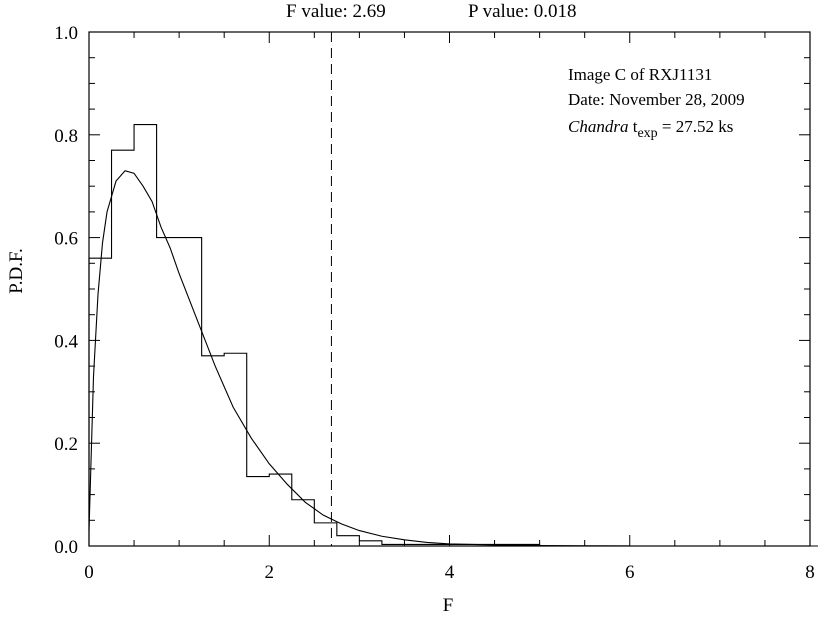 The image size is (818, 620). Describe the element at coordinates (448, 605) in the screenshot. I see `x-axis-label: F` at that location.